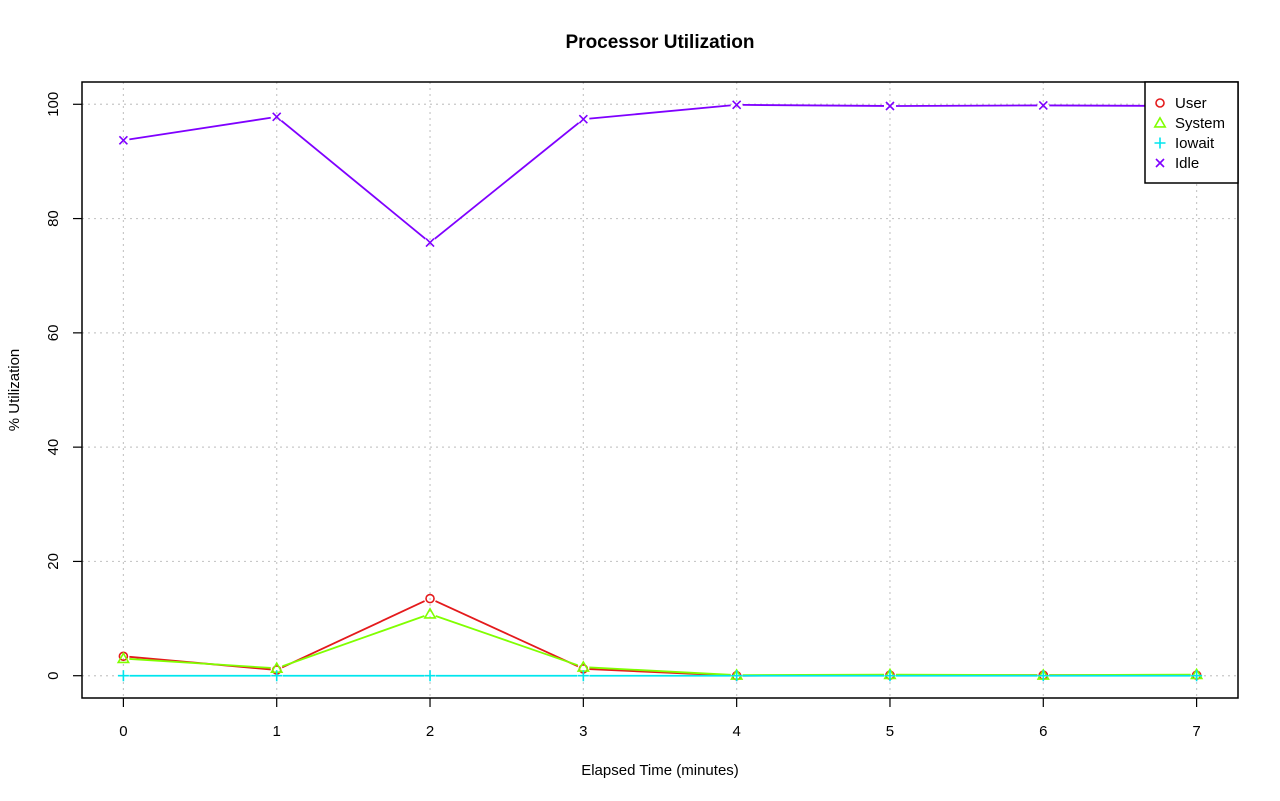 The height and width of the screenshot is (801, 1280). What do you see at coordinates (53, 104) in the screenshot?
I see `y-tick-label: 100` at bounding box center [53, 104].